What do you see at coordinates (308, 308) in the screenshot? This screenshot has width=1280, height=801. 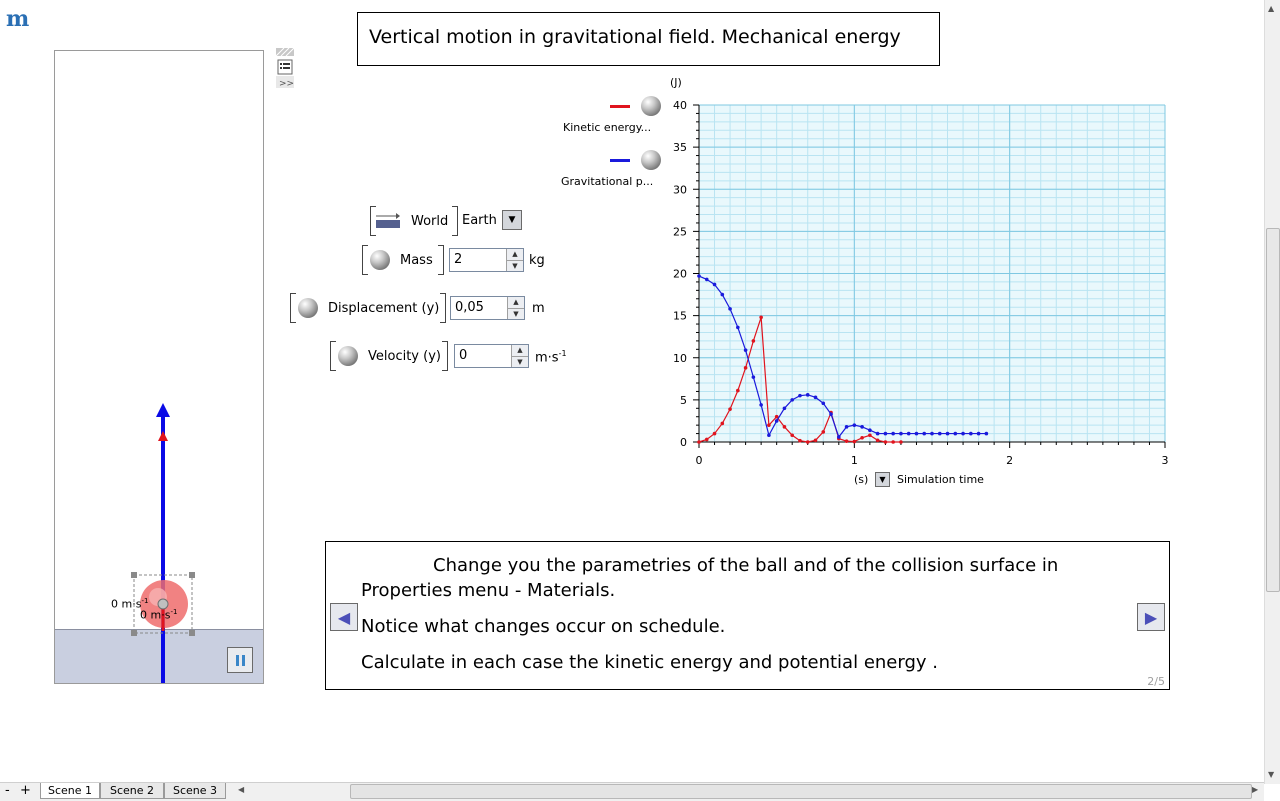 I see `displacement-ball-icon` at bounding box center [308, 308].